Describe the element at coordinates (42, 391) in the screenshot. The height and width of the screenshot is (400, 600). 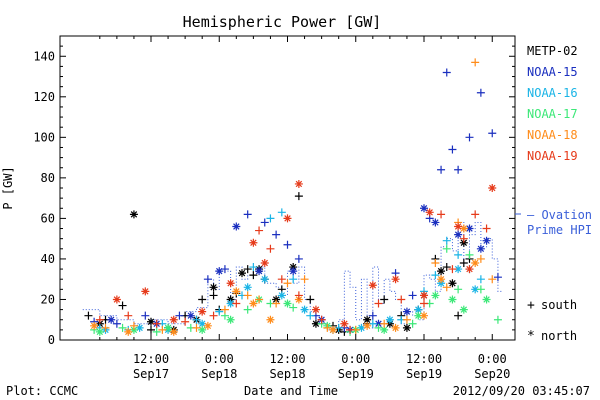
I see `plot-credit: Plot: CCMC` at that location.